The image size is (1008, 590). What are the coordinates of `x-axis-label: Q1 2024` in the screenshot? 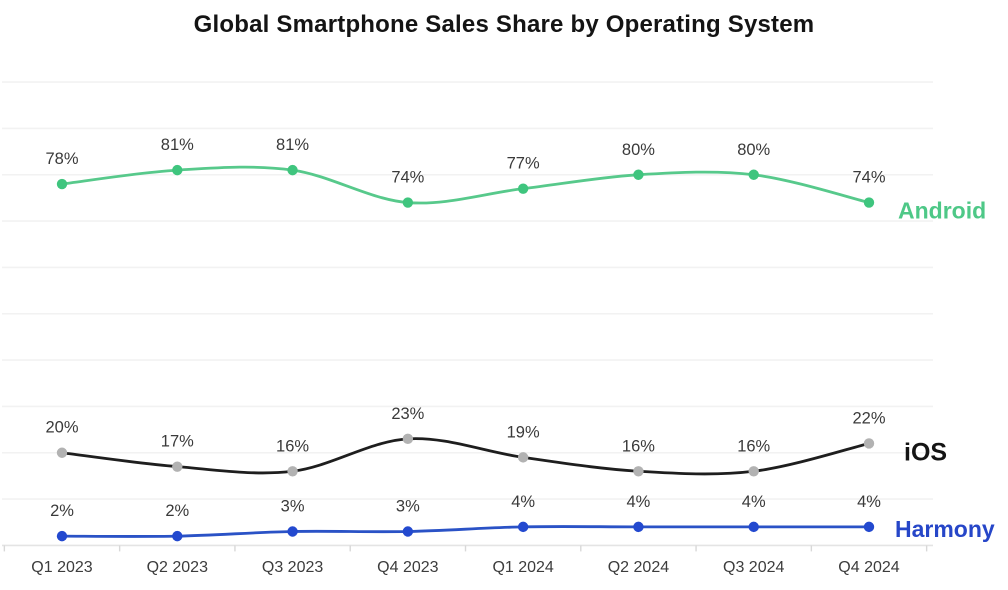 It's located at (522, 567).